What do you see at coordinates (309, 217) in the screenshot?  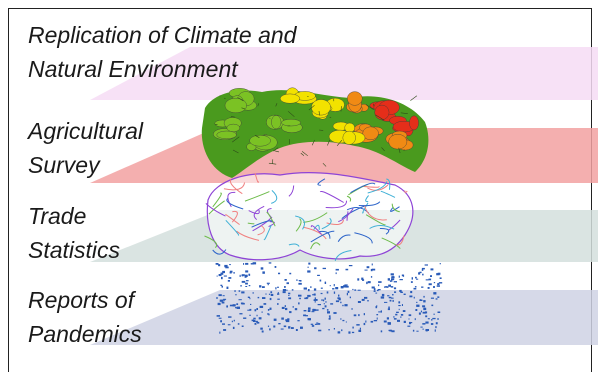 I see `map-trade` at bounding box center [309, 217].